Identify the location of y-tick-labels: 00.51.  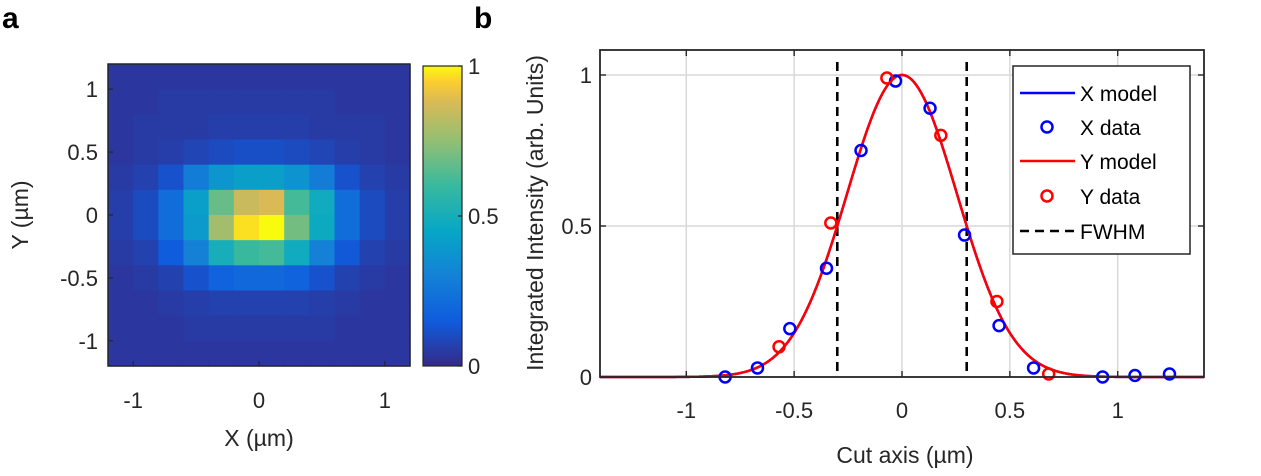
(576, 226).